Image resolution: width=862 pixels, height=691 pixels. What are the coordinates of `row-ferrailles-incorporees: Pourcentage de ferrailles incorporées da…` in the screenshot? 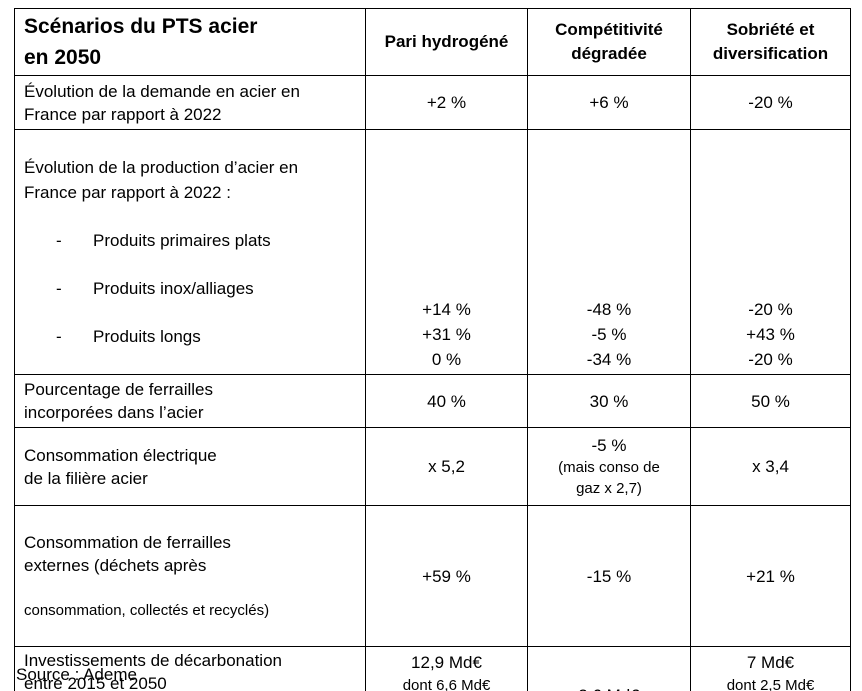 It's located at (432, 401).